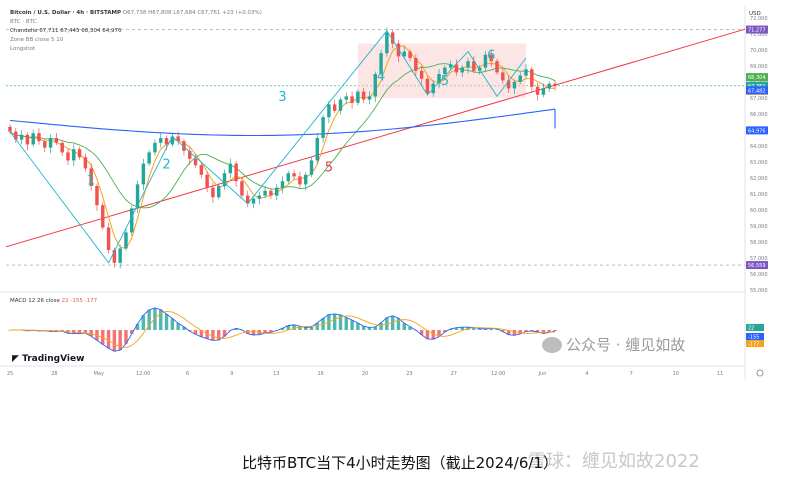 The height and width of the screenshot is (481, 800). I want to click on y-tick-label: 64,000, so click(759, 147).